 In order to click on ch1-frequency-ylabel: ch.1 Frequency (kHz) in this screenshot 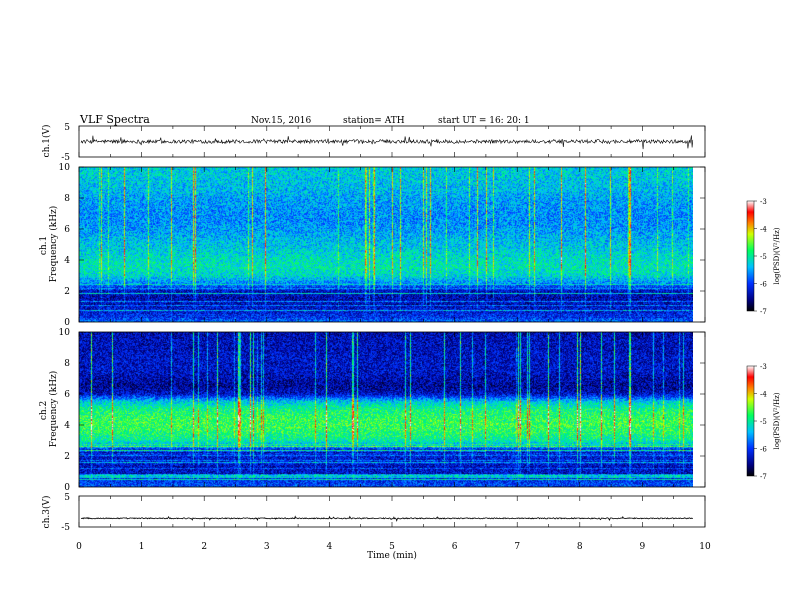, I will do `click(49, 244)`.